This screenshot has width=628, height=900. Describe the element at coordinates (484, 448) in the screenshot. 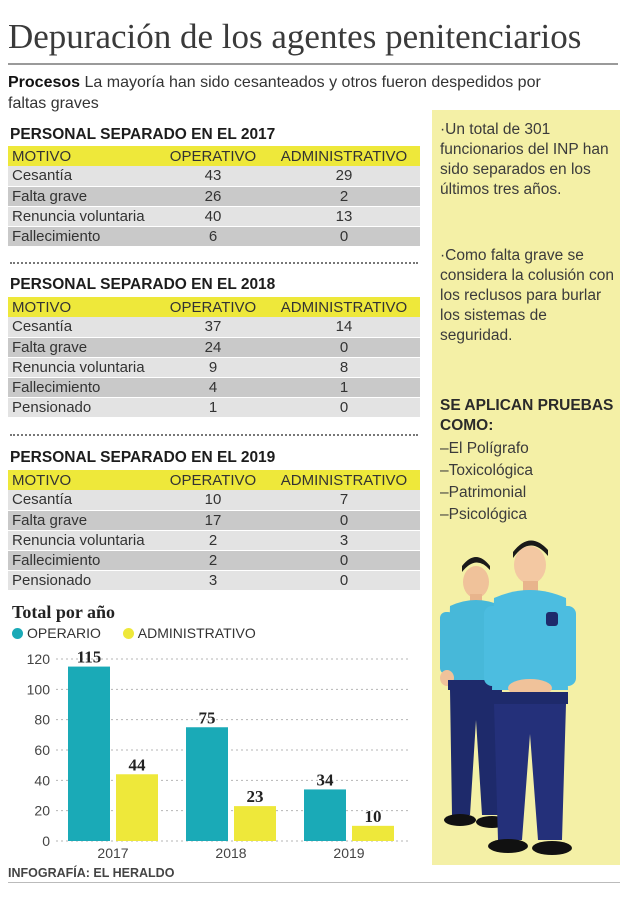

I see `sidebar-list-item: –El Polígrafo` at that location.